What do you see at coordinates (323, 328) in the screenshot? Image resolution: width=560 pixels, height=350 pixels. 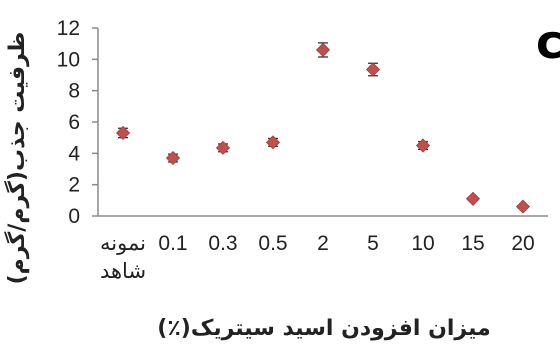 I see `x-axis-label: میزان افزودن اسید سیتریک(٪)` at bounding box center [323, 328].